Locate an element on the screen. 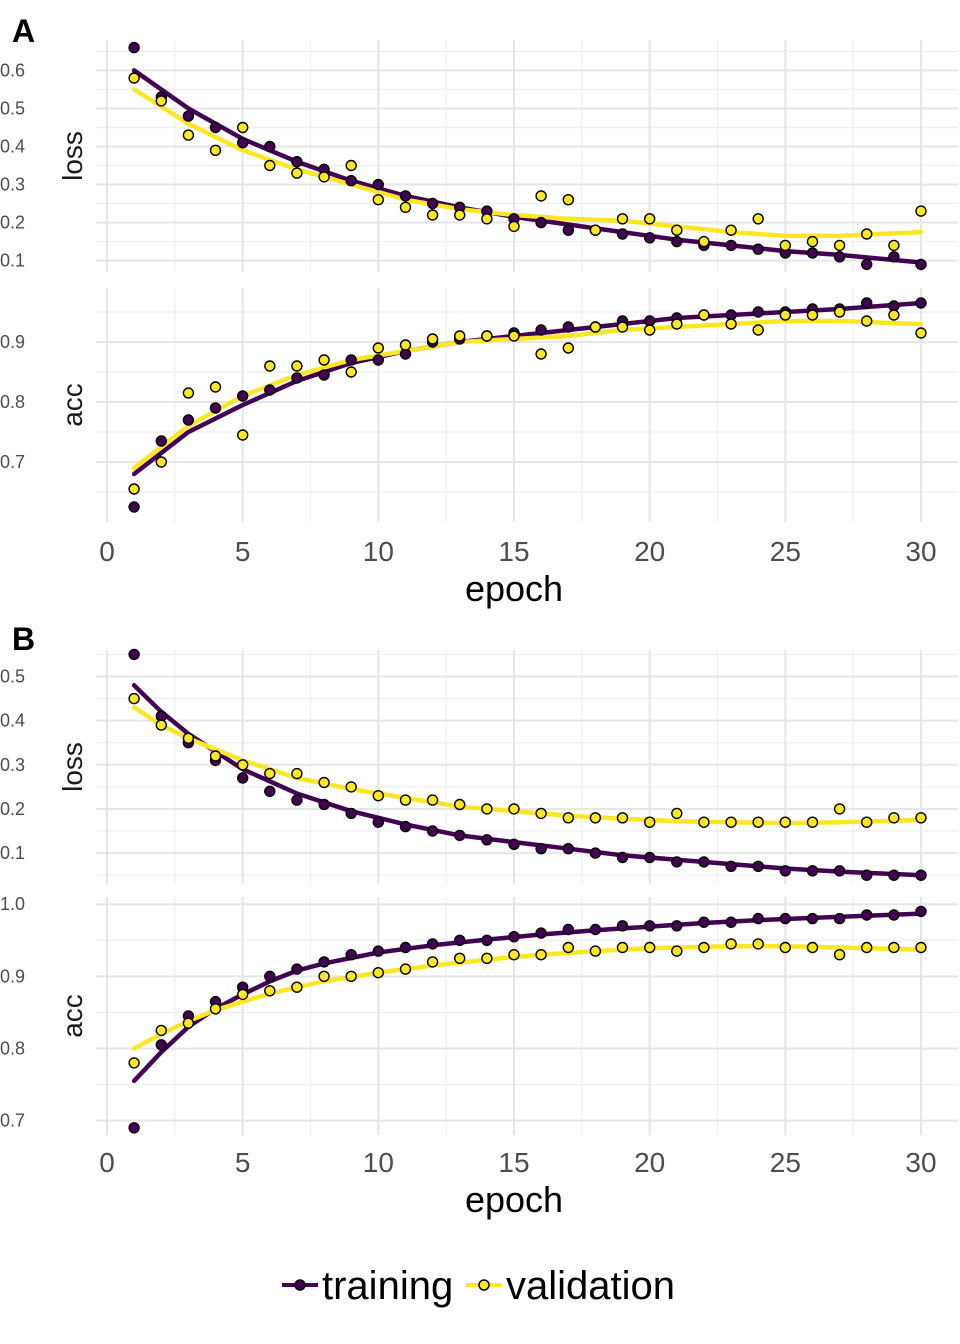 Image resolution: width=960 pixels, height=1344 pixels. panel-a-acc-validation-smooth-line is located at coordinates (527, 394).